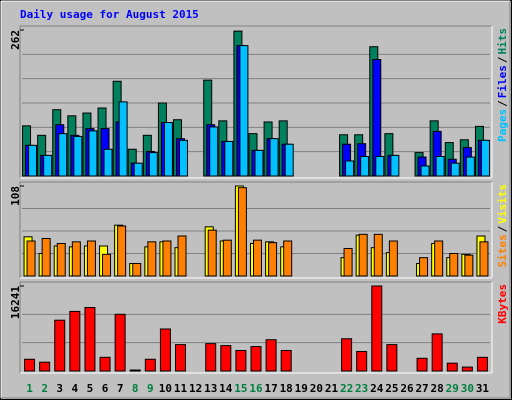  What do you see at coordinates (437, 388) in the screenshot?
I see `x-tick-label: 28` at bounding box center [437, 388].